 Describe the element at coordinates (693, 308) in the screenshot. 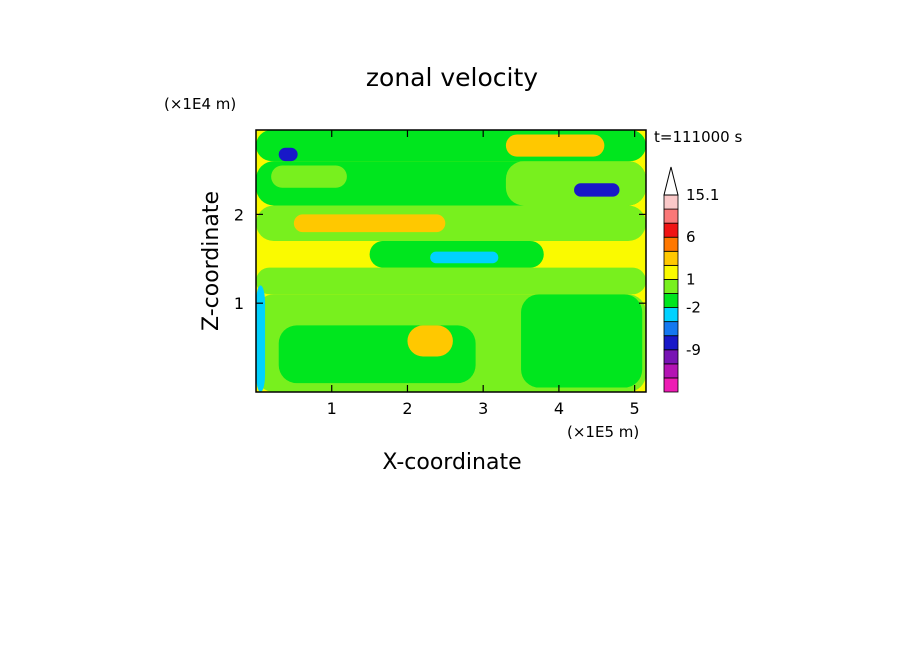

I see `colorbar-label: -2` at that location.